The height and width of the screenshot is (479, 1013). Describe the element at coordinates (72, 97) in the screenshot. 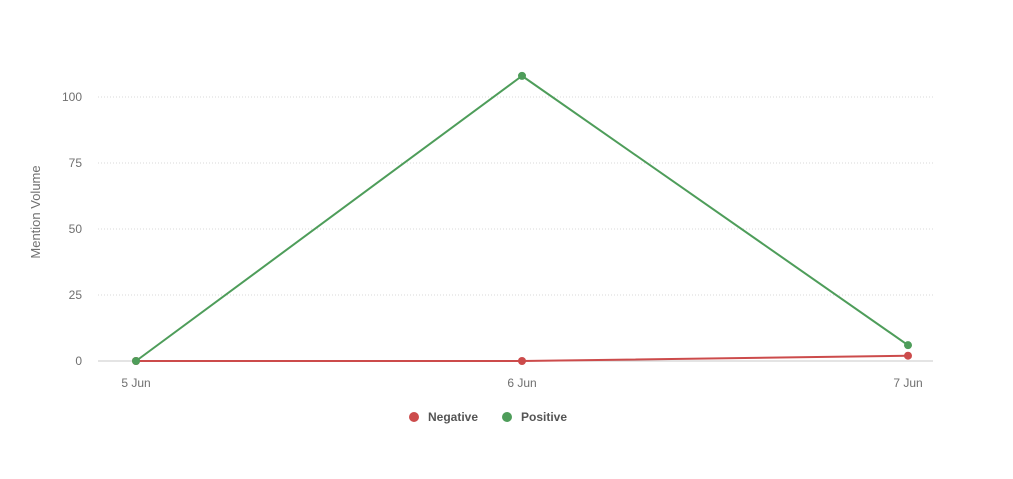

I see `y-tick-label: 100` at that location.